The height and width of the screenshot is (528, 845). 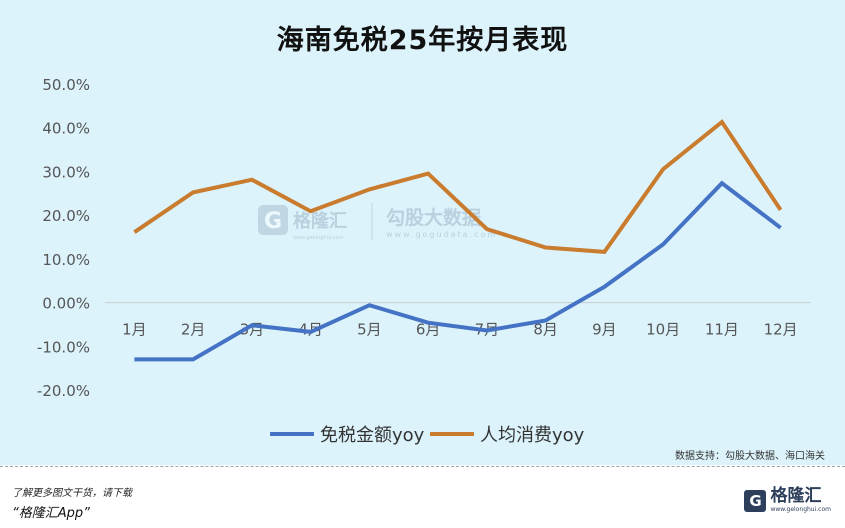 What do you see at coordinates (66, 85) in the screenshot?
I see `y-tick-label: 50.0%` at bounding box center [66, 85].